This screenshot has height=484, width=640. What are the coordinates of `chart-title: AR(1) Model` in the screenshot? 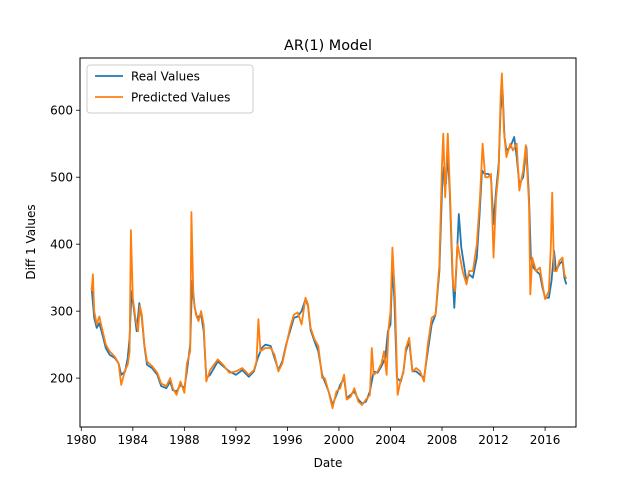 It's located at (328, 46).